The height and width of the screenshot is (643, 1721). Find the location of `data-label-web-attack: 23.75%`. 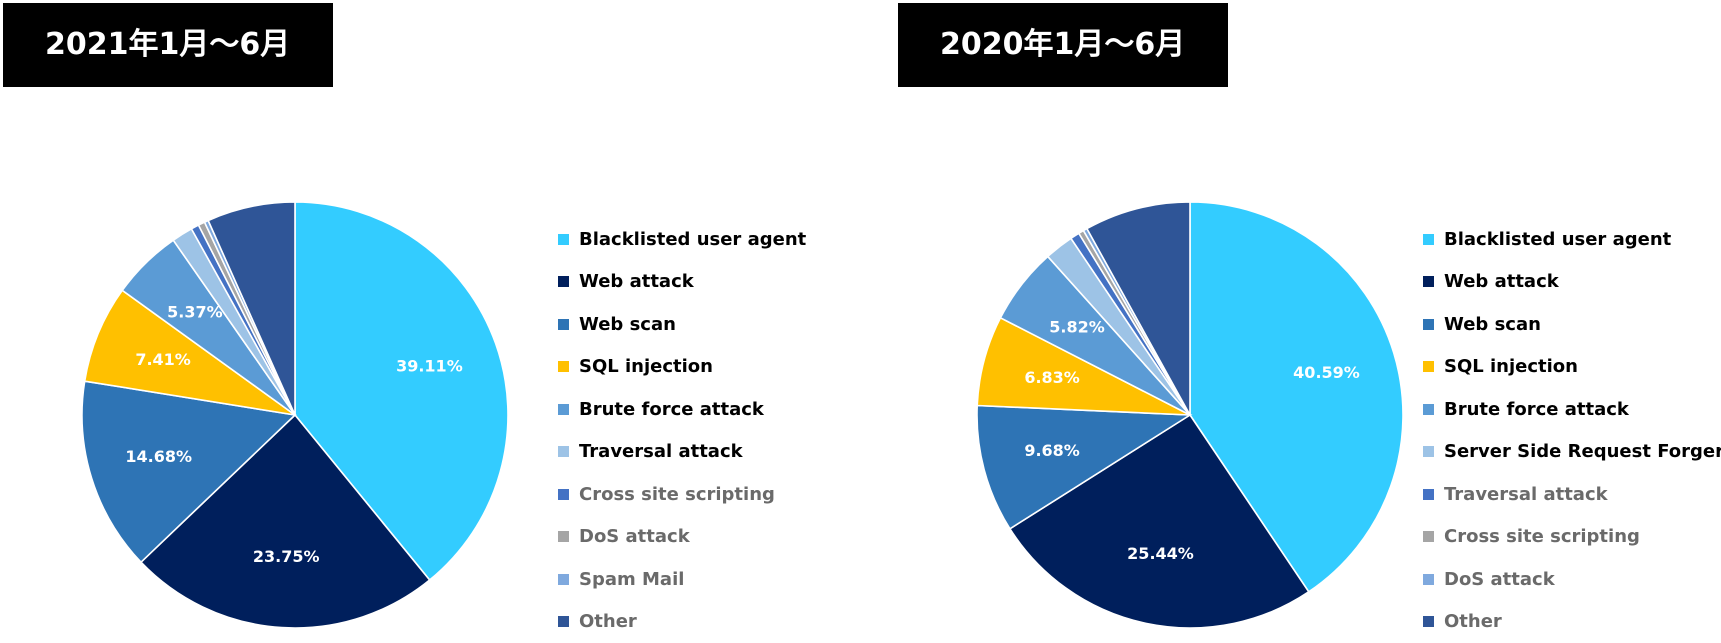

data-label-web-attack: 23.75% is located at coordinates (286, 556).